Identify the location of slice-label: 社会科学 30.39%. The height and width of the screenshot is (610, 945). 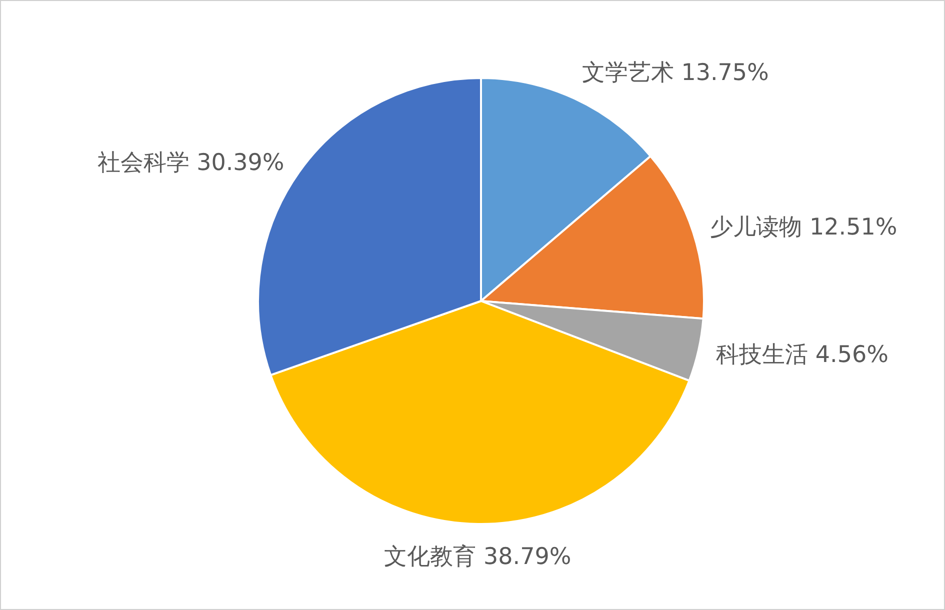
(190, 163).